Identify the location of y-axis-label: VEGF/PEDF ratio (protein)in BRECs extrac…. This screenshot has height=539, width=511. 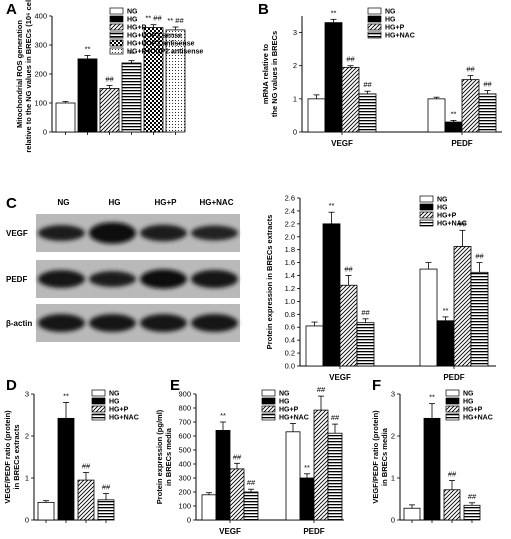
(12, 457).